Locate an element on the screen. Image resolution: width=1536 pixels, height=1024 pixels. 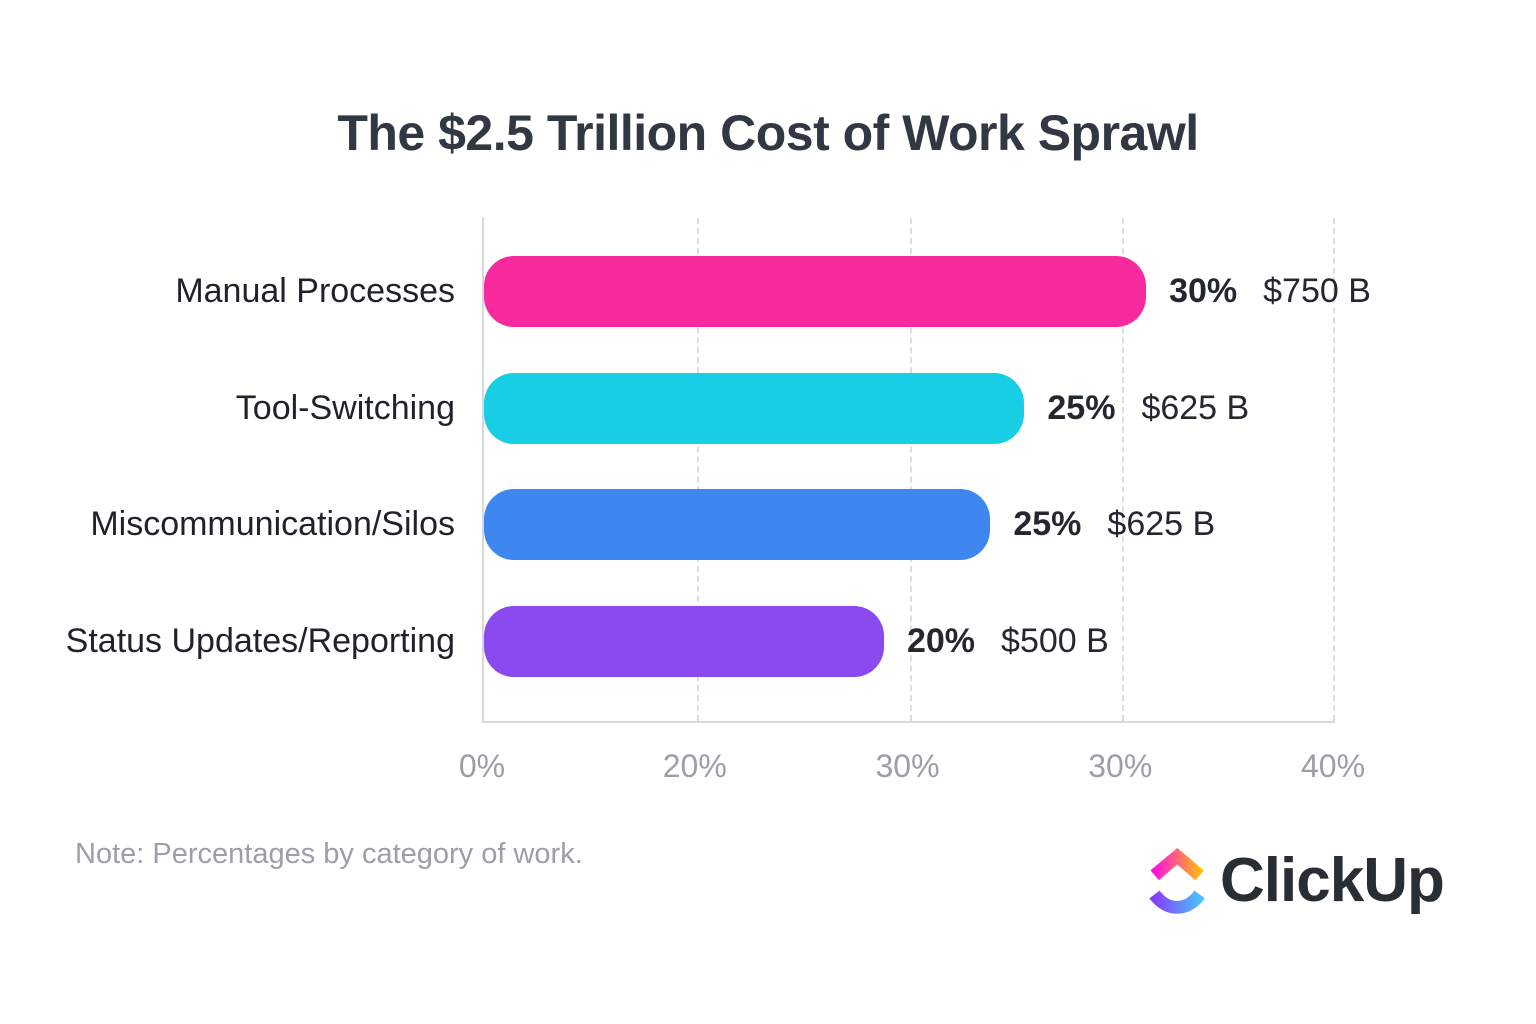
bar-status-updates is located at coordinates (684, 641).